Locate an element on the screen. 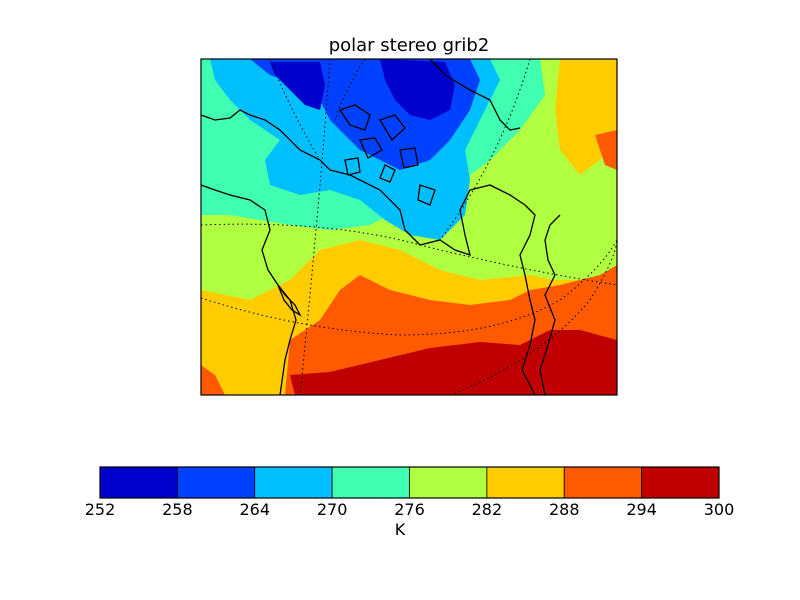  colorbar-tick-label: 282 is located at coordinates (487, 509).